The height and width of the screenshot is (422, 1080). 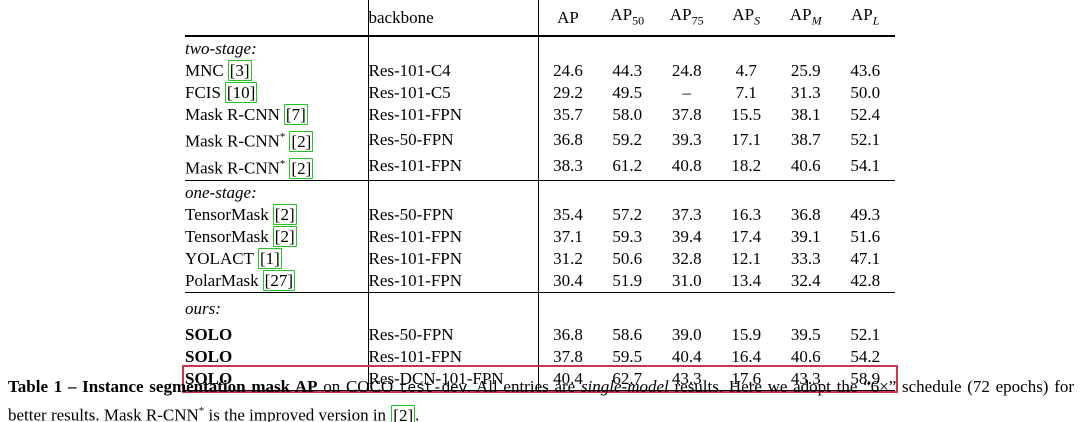 What do you see at coordinates (204, 71) in the screenshot?
I see `method-name: MNC` at bounding box center [204, 71].